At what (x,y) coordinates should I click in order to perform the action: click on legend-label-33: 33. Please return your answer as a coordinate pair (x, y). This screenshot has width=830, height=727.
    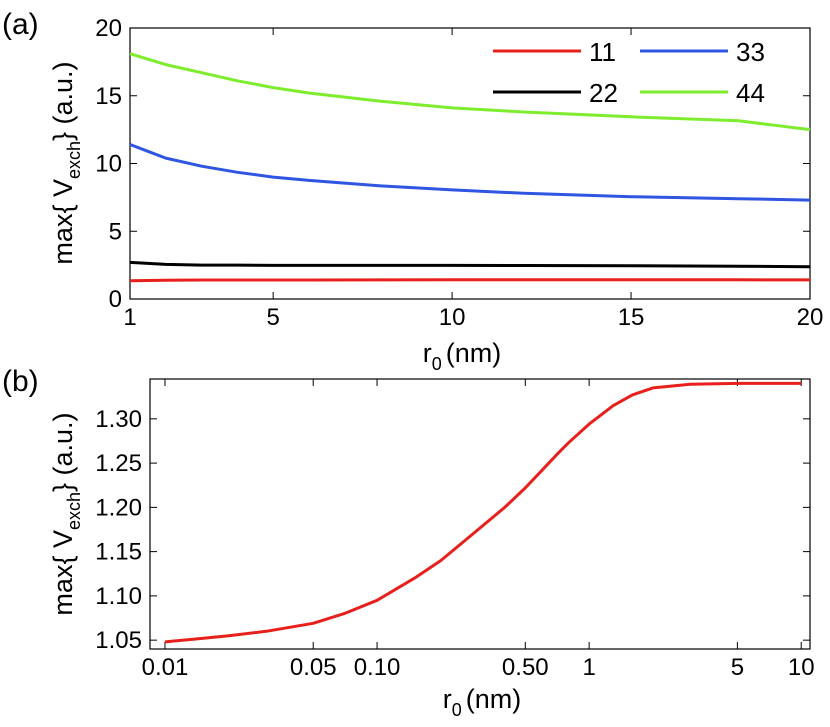
    Looking at the image, I should click on (750, 52).